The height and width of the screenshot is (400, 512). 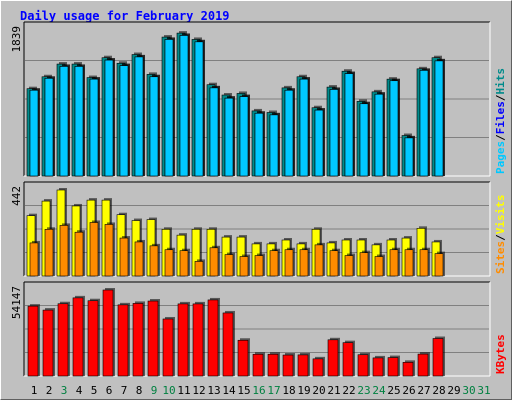 What do you see at coordinates (183, 390) in the screenshot?
I see `day-label: 11` at bounding box center [183, 390].